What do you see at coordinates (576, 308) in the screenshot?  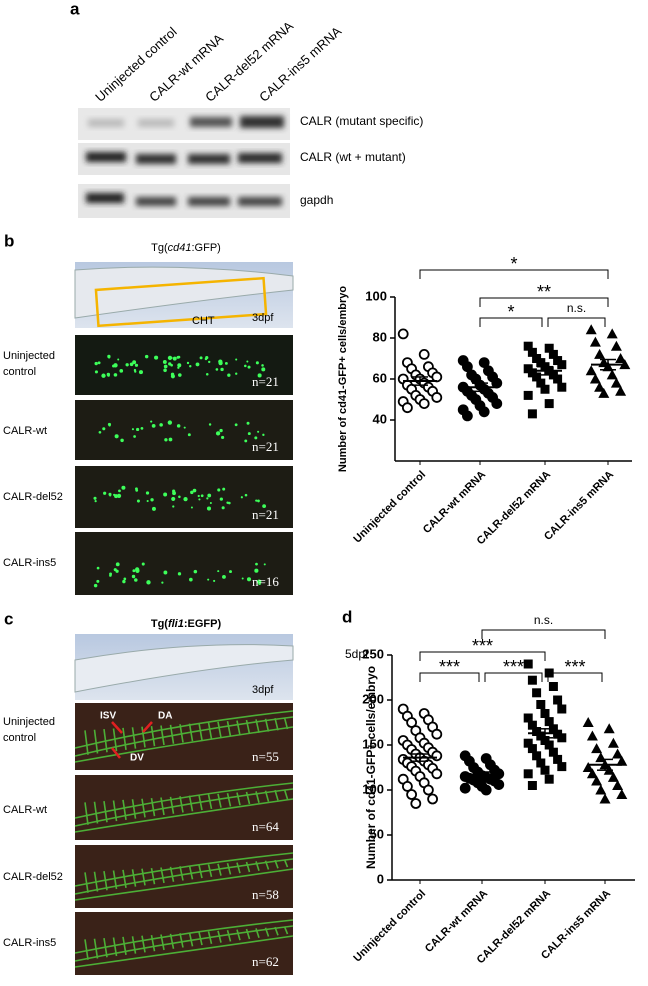 I see `significance-label: n.s.` at bounding box center [576, 308].